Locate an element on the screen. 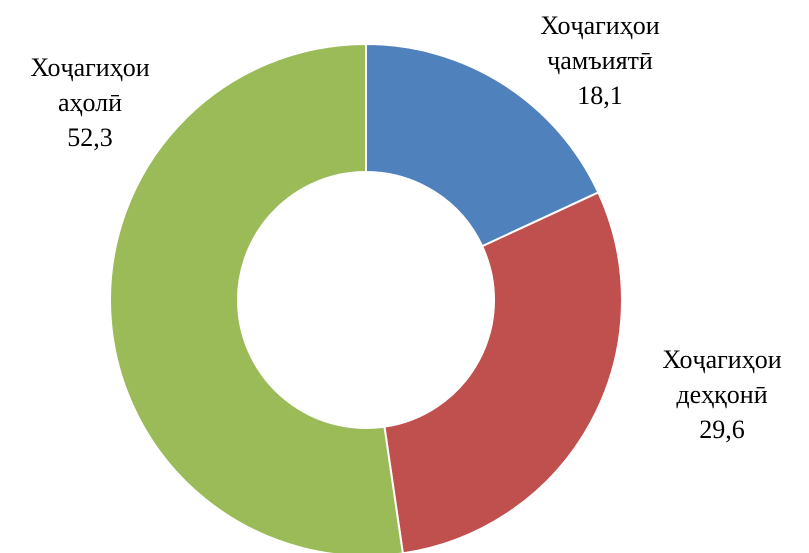 The height and width of the screenshot is (553, 809). slice-value-label: 29,6 is located at coordinates (722, 429).